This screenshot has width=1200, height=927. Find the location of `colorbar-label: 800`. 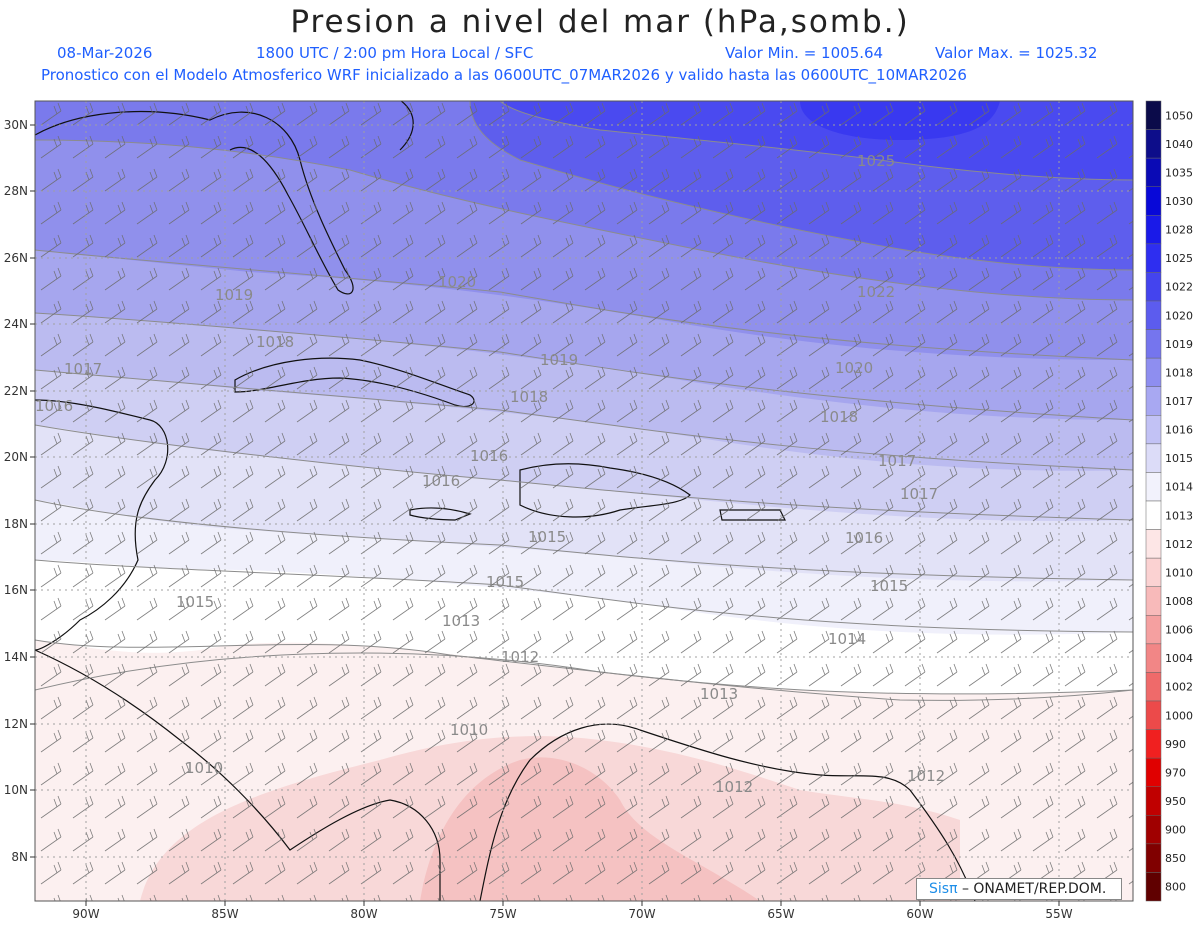

colorbar-label: 800 is located at coordinates (1175, 887).